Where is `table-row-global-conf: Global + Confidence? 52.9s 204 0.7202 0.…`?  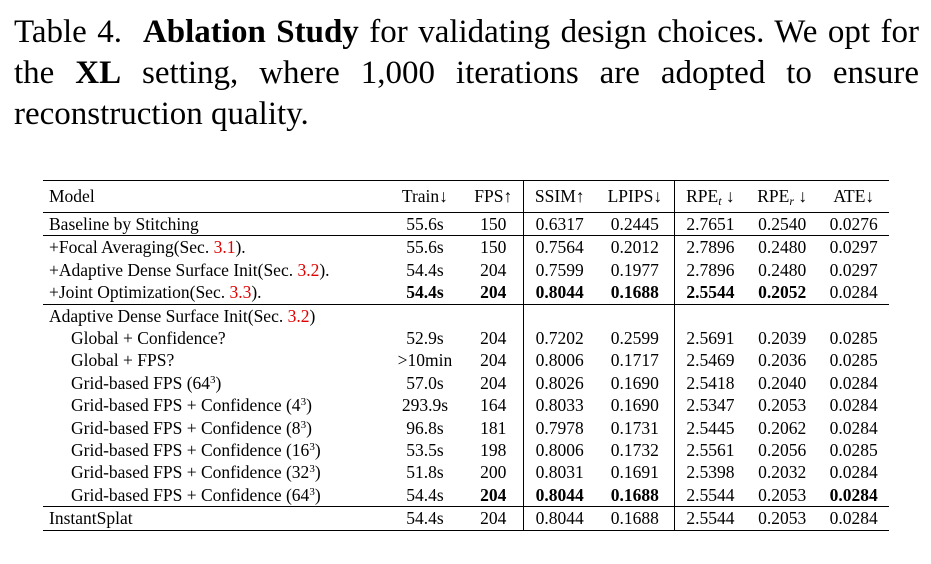 table-row-global-conf: Global + Confidence? 52.9s 204 0.7202 0.… is located at coordinates (466, 338).